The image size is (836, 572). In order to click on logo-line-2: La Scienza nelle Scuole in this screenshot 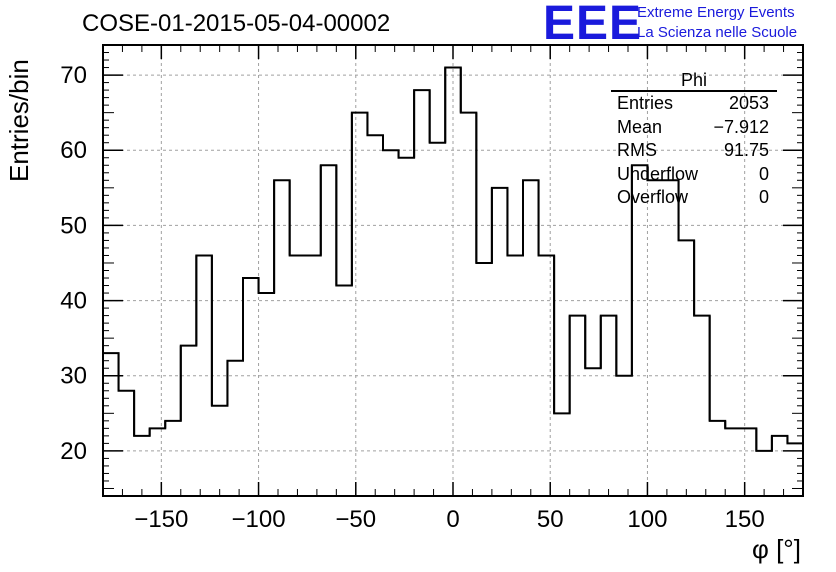, I will do `click(717, 32)`.